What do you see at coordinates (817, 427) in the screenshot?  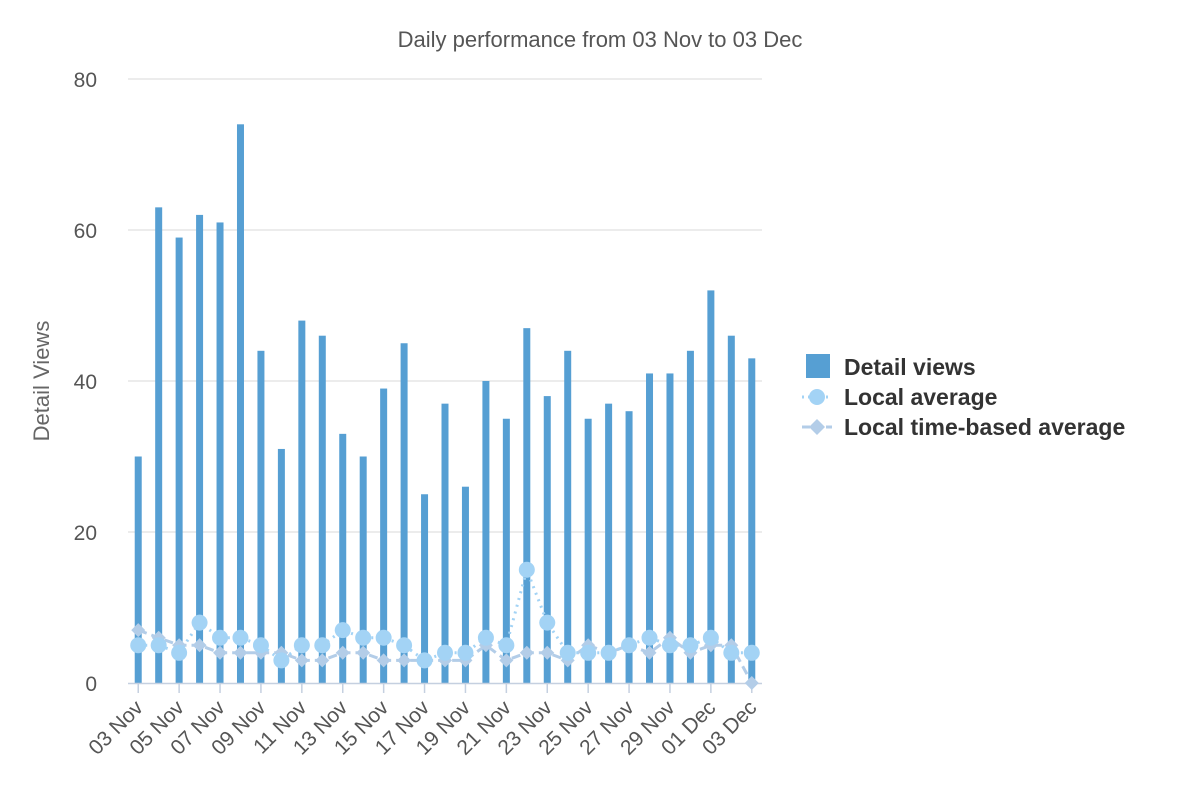 I see `legend-marker-local-time-based-average` at bounding box center [817, 427].